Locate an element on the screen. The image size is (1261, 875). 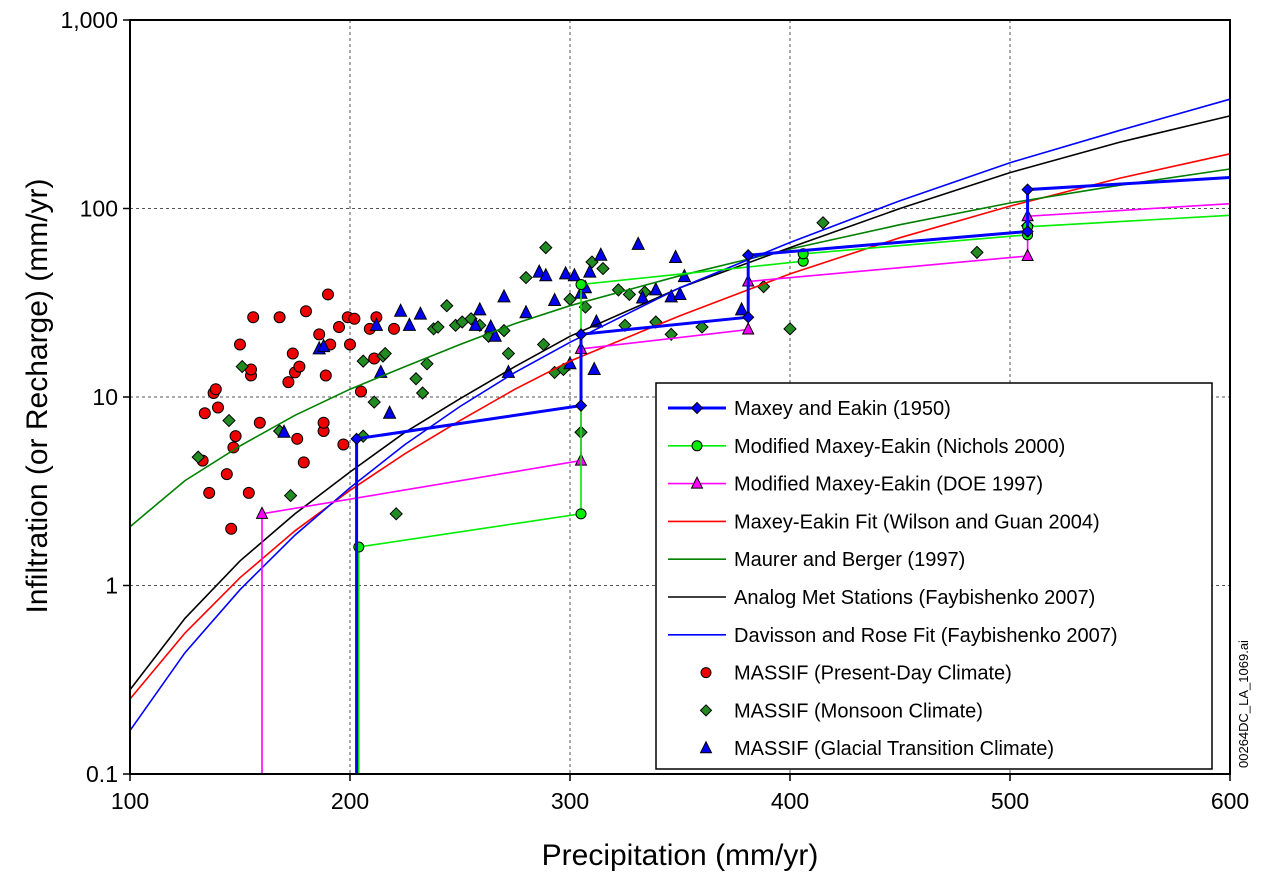
x-tick-label: 200 is located at coordinates (350, 801).